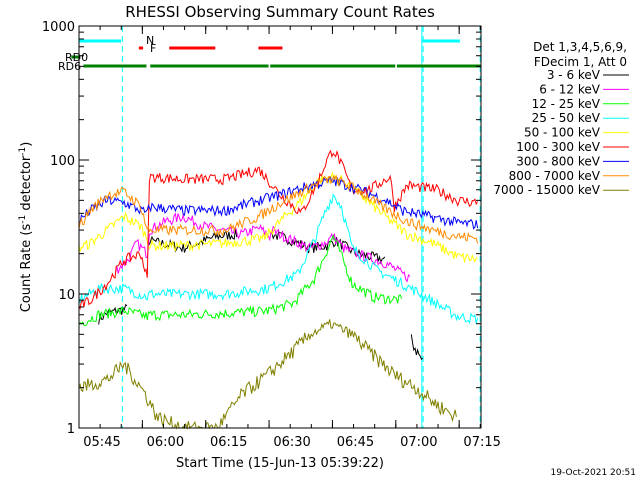  Describe the element at coordinates (280, 463) in the screenshot. I see `x-axis-label: Start Time (15-Jun-13 05:39:22)` at that location.